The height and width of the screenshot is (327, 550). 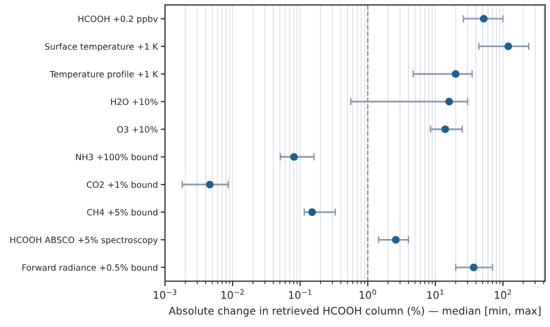 I want to click on y-tick-label: HCOOH +0.2 ppbv, so click(x=118, y=19).